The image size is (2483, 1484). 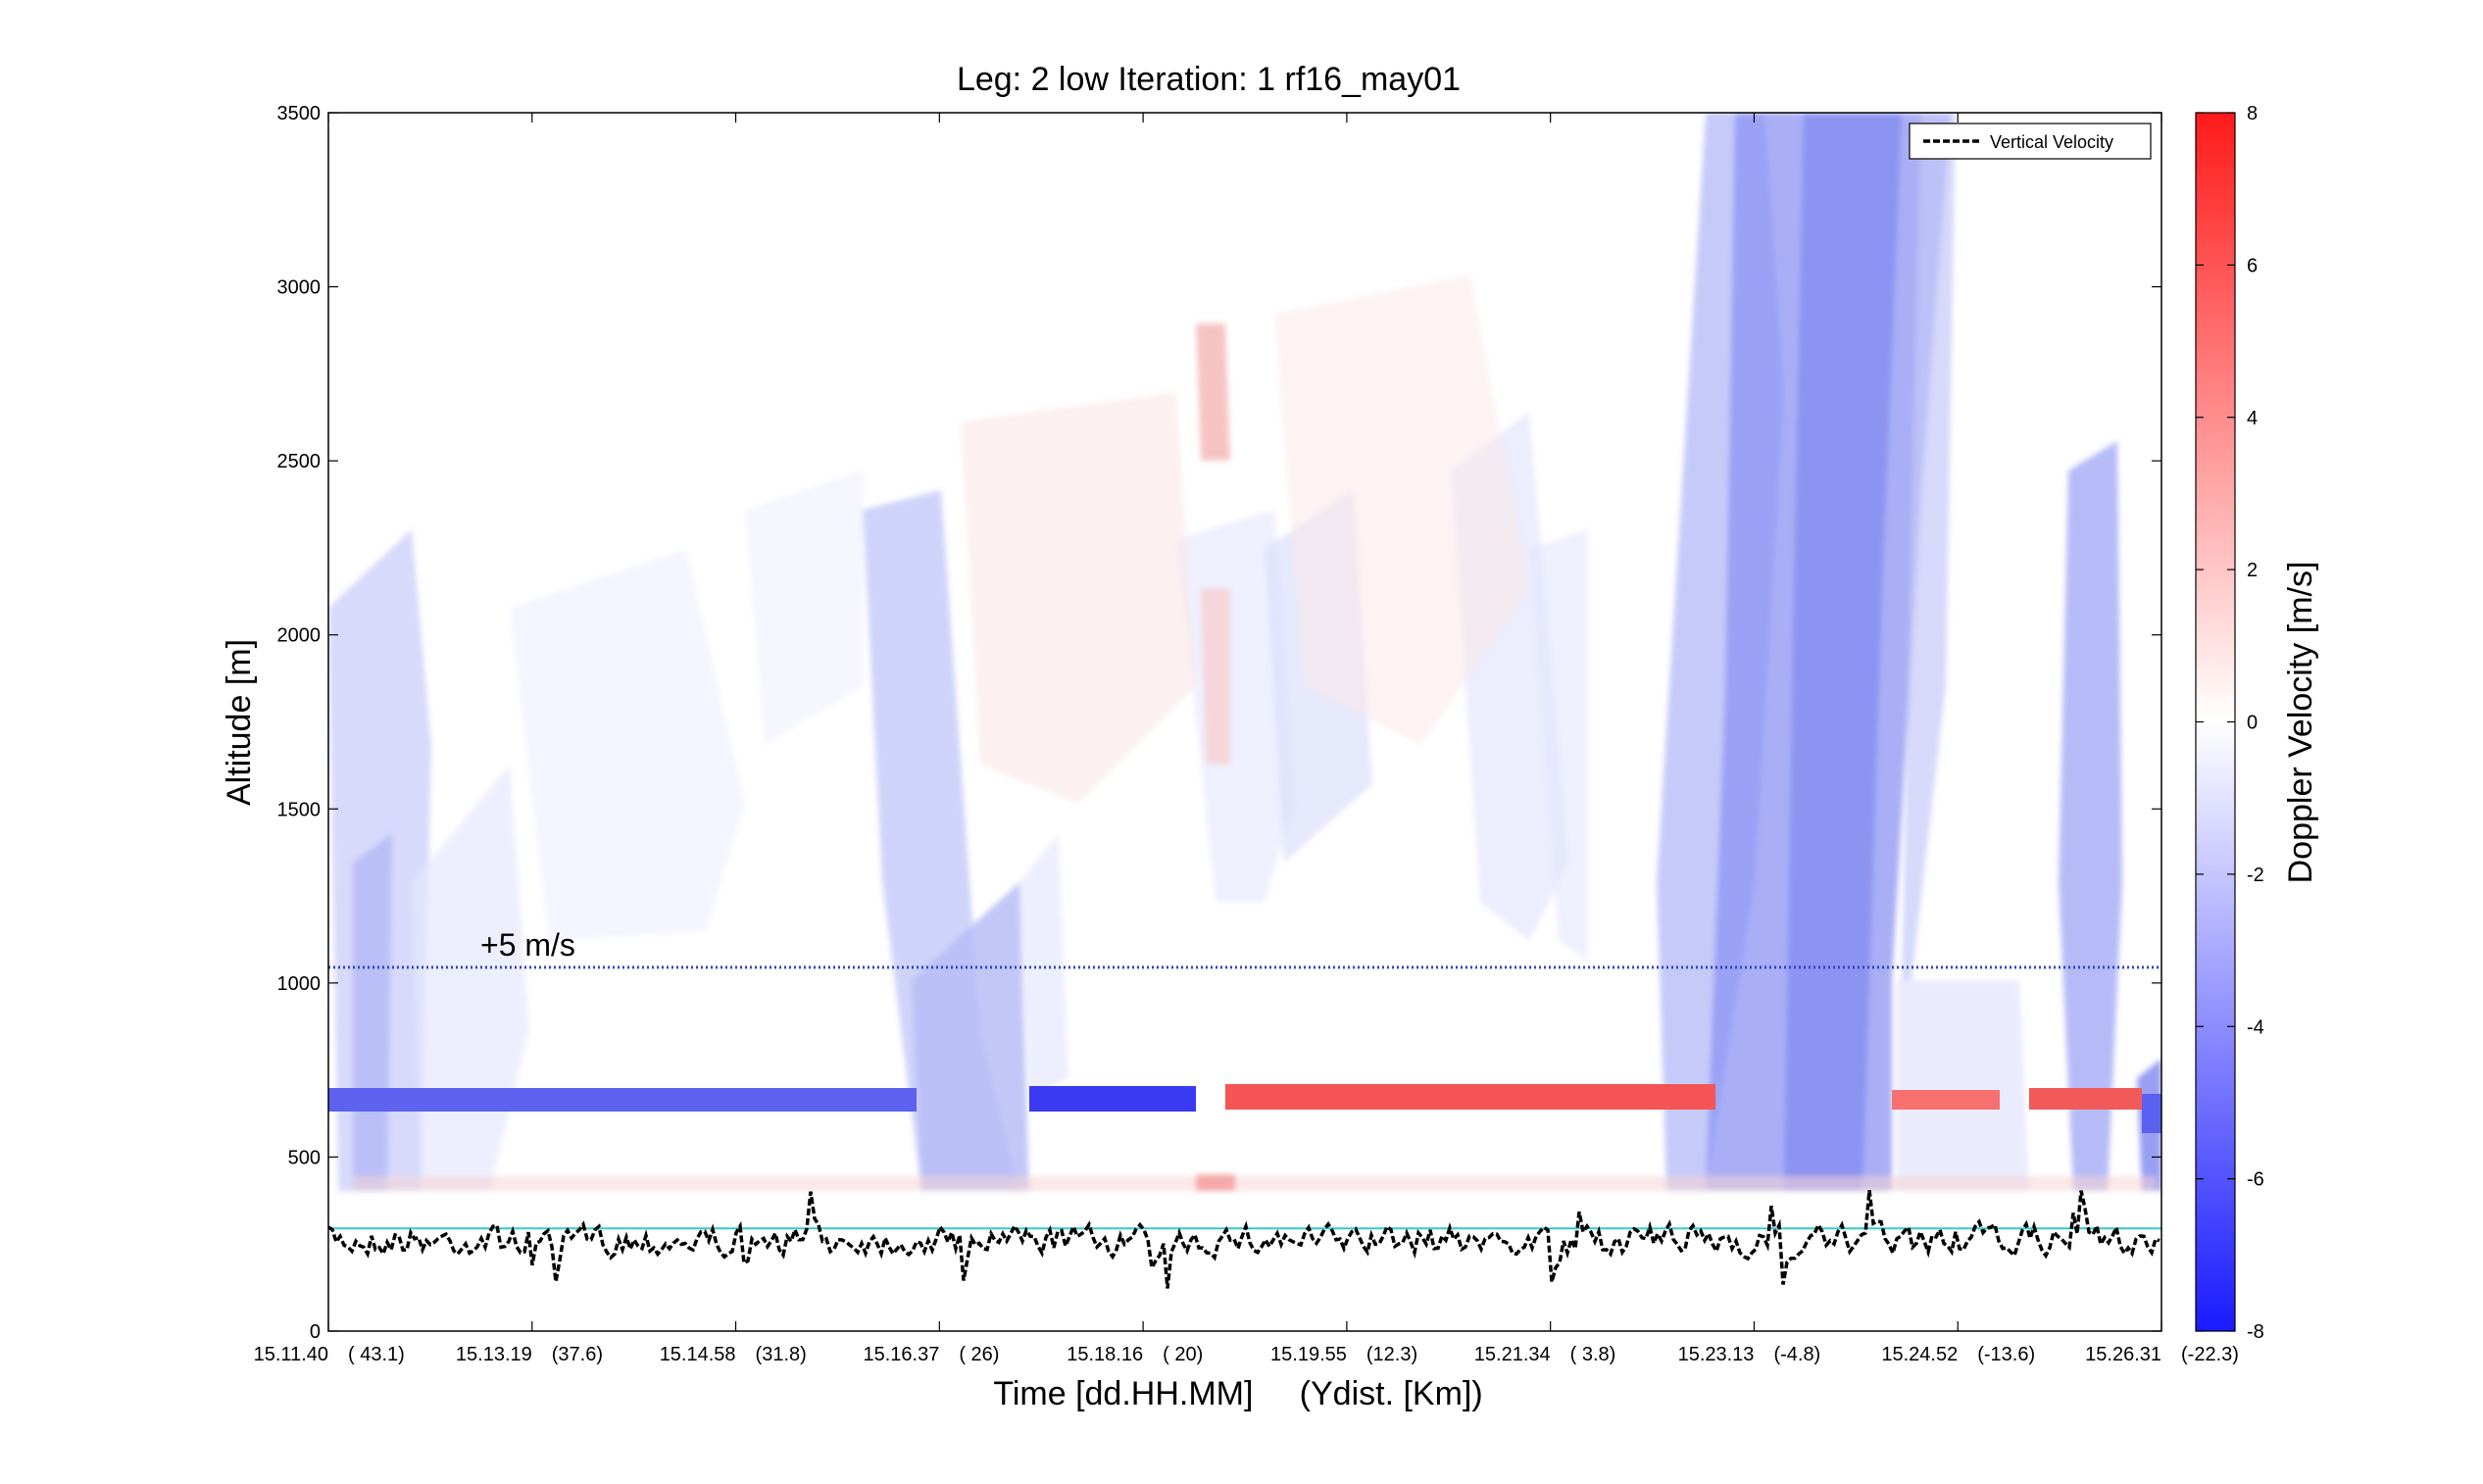 What do you see at coordinates (901, 1355) in the screenshot?
I see `x-tick-time: 15.16.37` at bounding box center [901, 1355].